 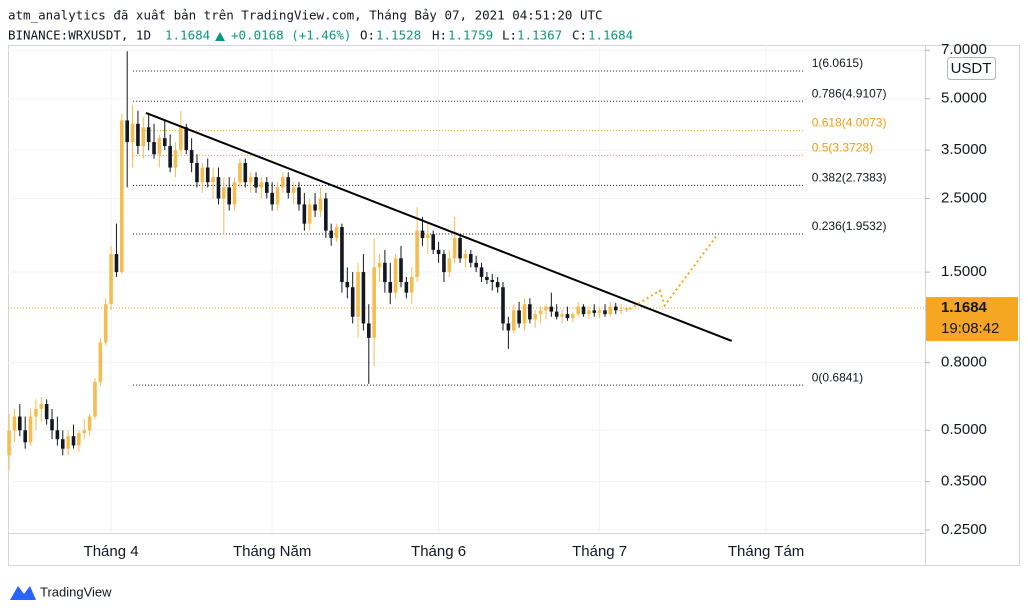 I want to click on y-tick-label: 1.5000, so click(x=964, y=271).